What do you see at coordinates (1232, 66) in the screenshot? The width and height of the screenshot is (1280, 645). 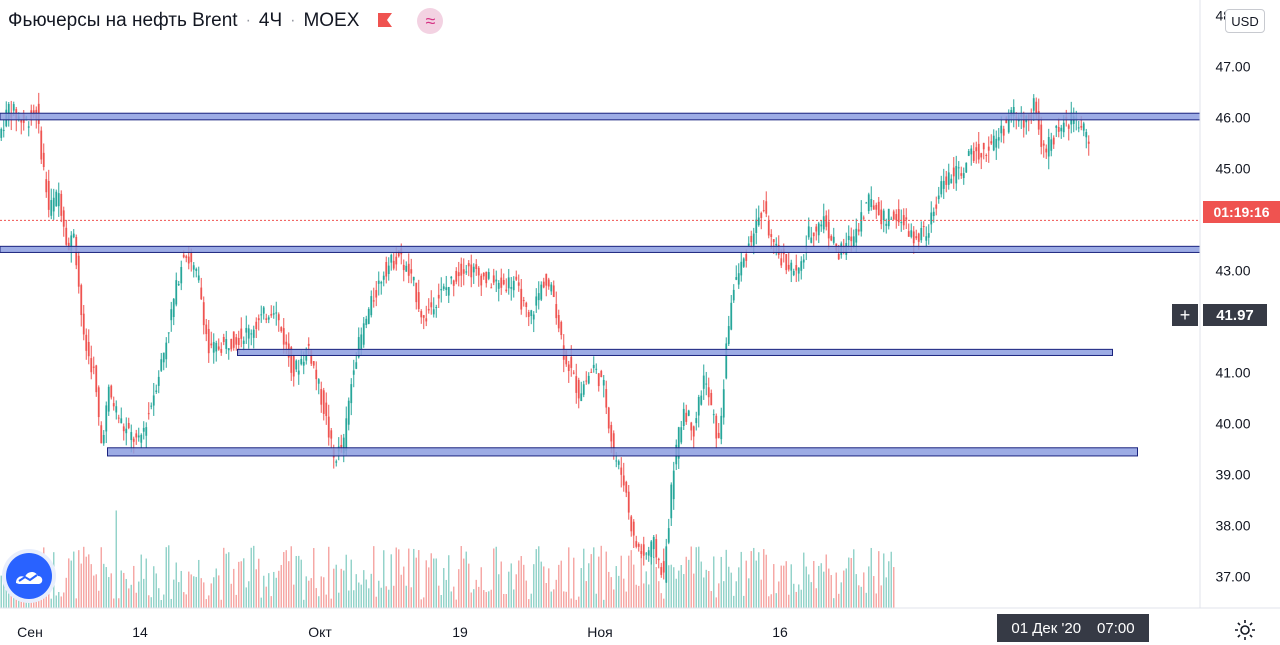 I see `price-tick-label: 47.00` at bounding box center [1232, 66].